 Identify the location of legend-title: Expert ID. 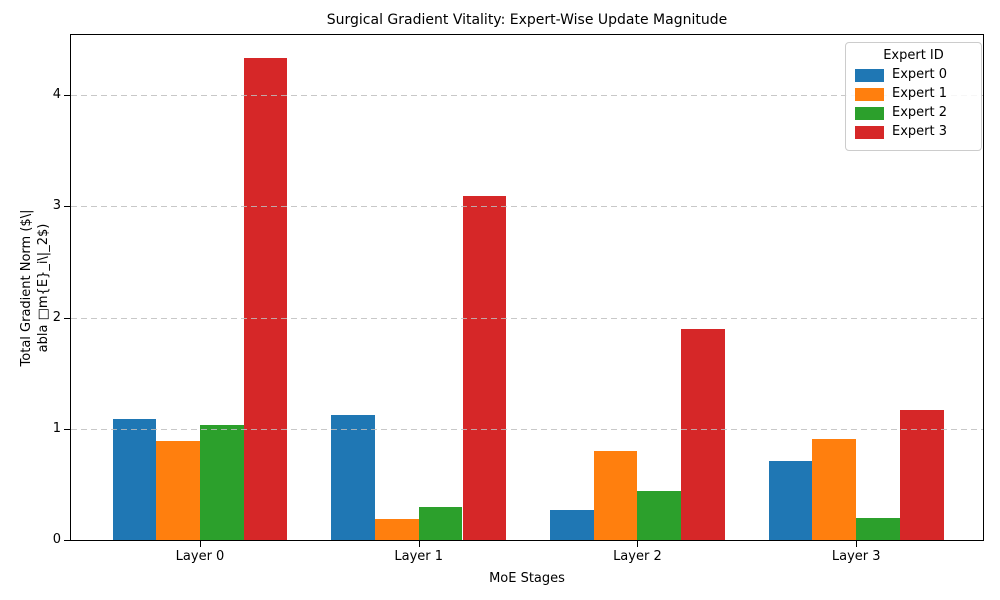
(913, 55).